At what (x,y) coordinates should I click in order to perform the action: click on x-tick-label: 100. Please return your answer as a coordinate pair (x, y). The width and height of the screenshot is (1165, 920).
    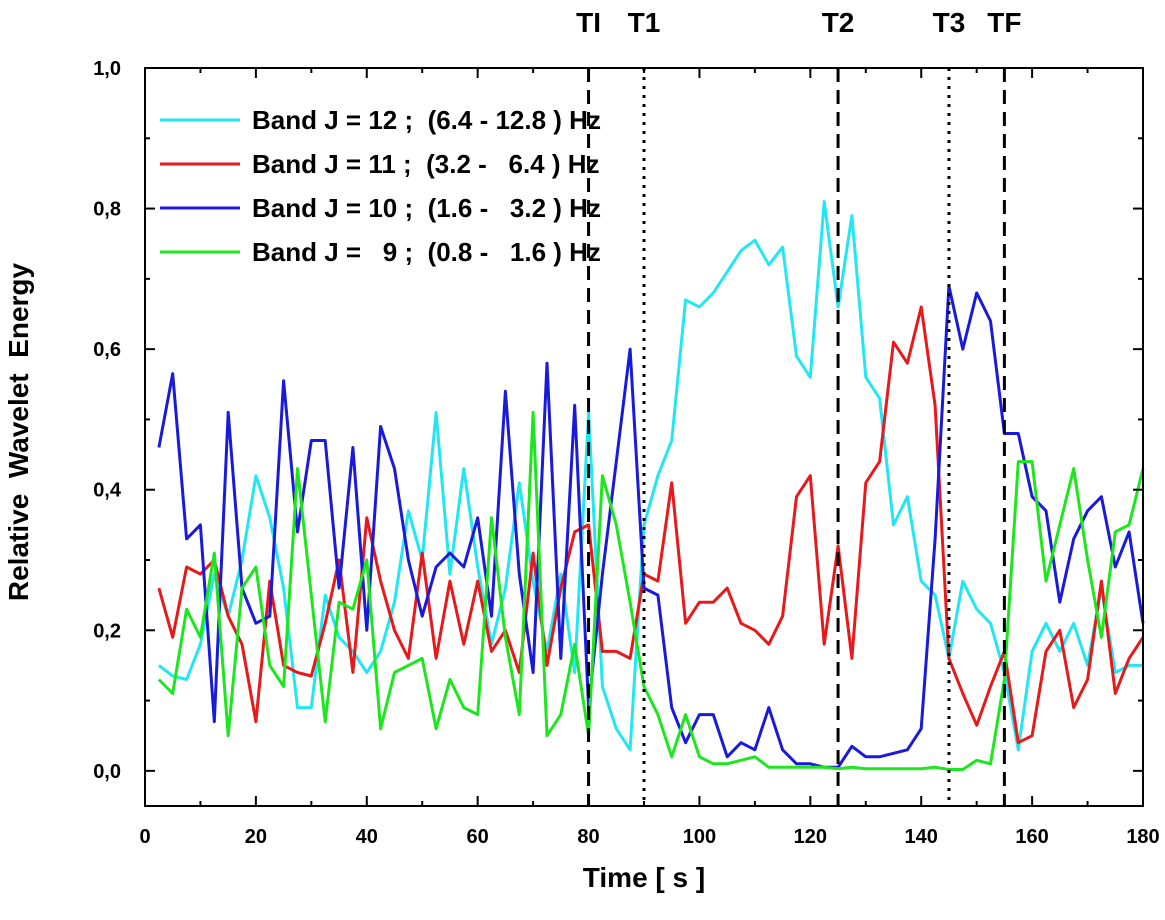
    Looking at the image, I should click on (699, 837).